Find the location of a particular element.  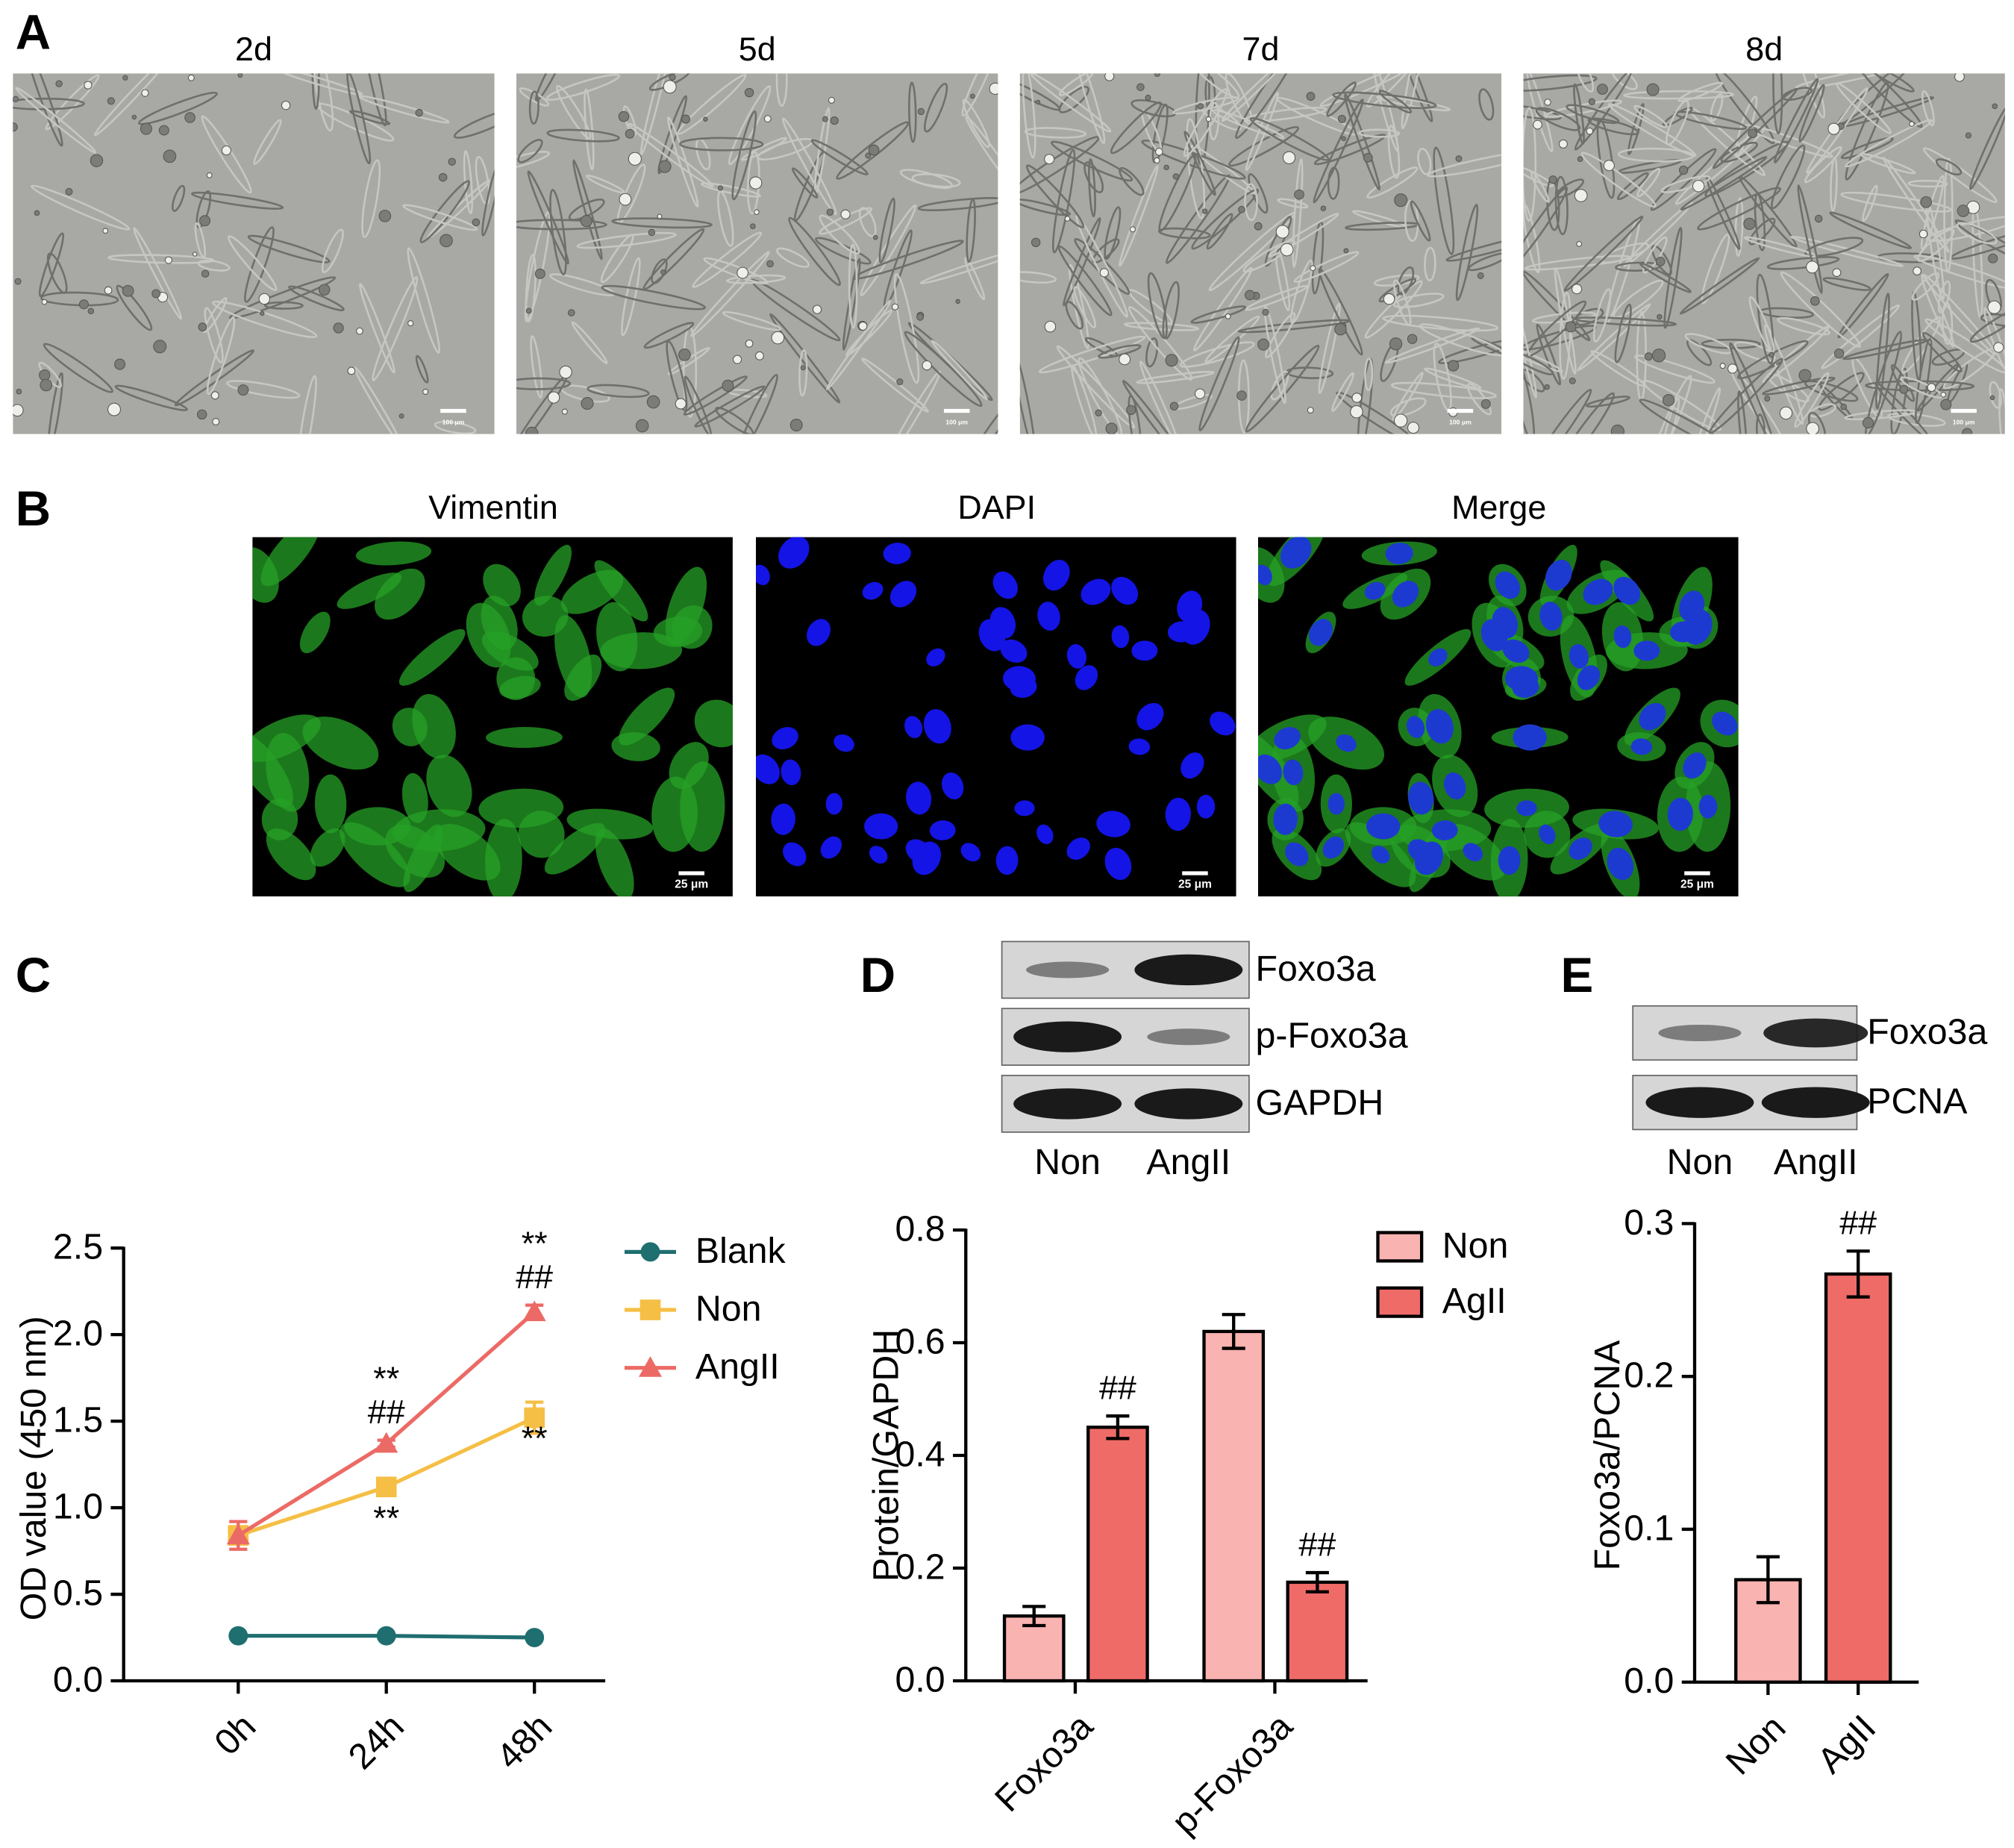

blot-row-label: Foxo3a is located at coordinates (1316, 969).